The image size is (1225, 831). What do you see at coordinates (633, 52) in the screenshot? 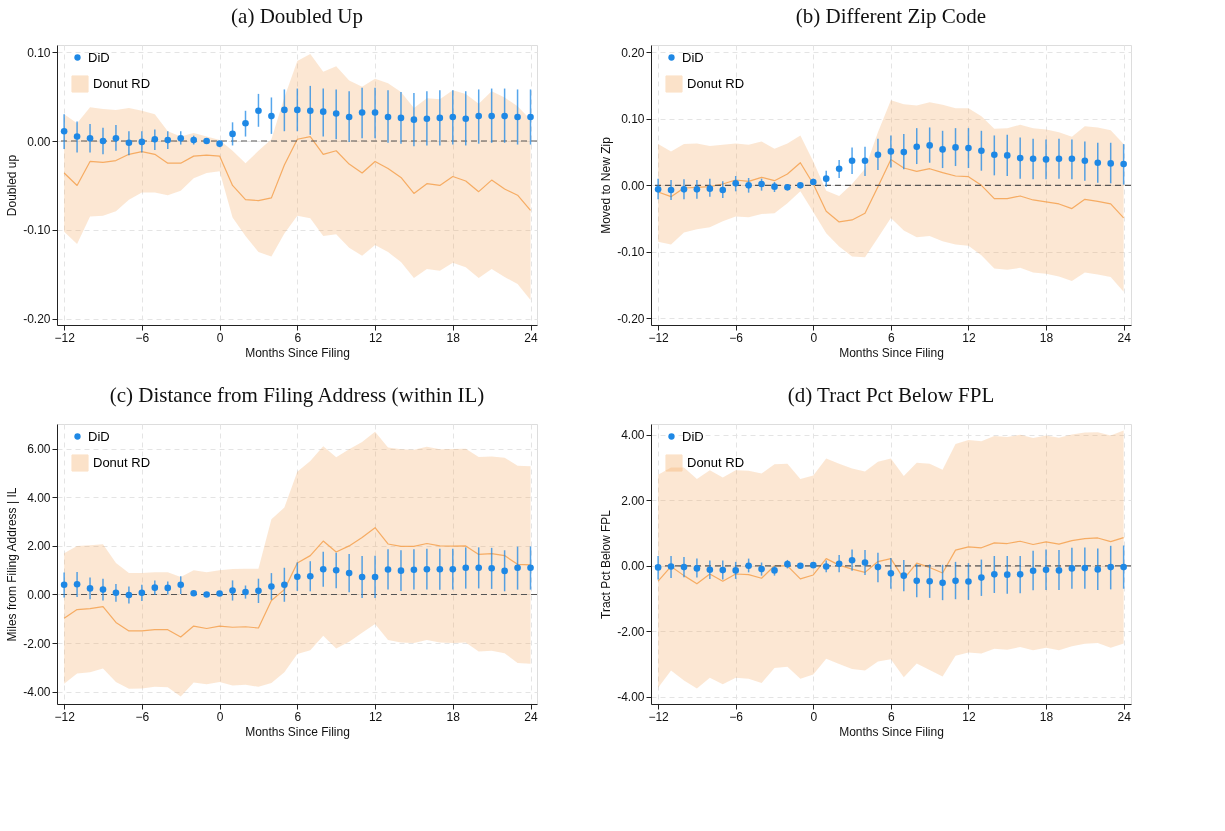
I see `y-tick-label: 0.20` at bounding box center [633, 52].